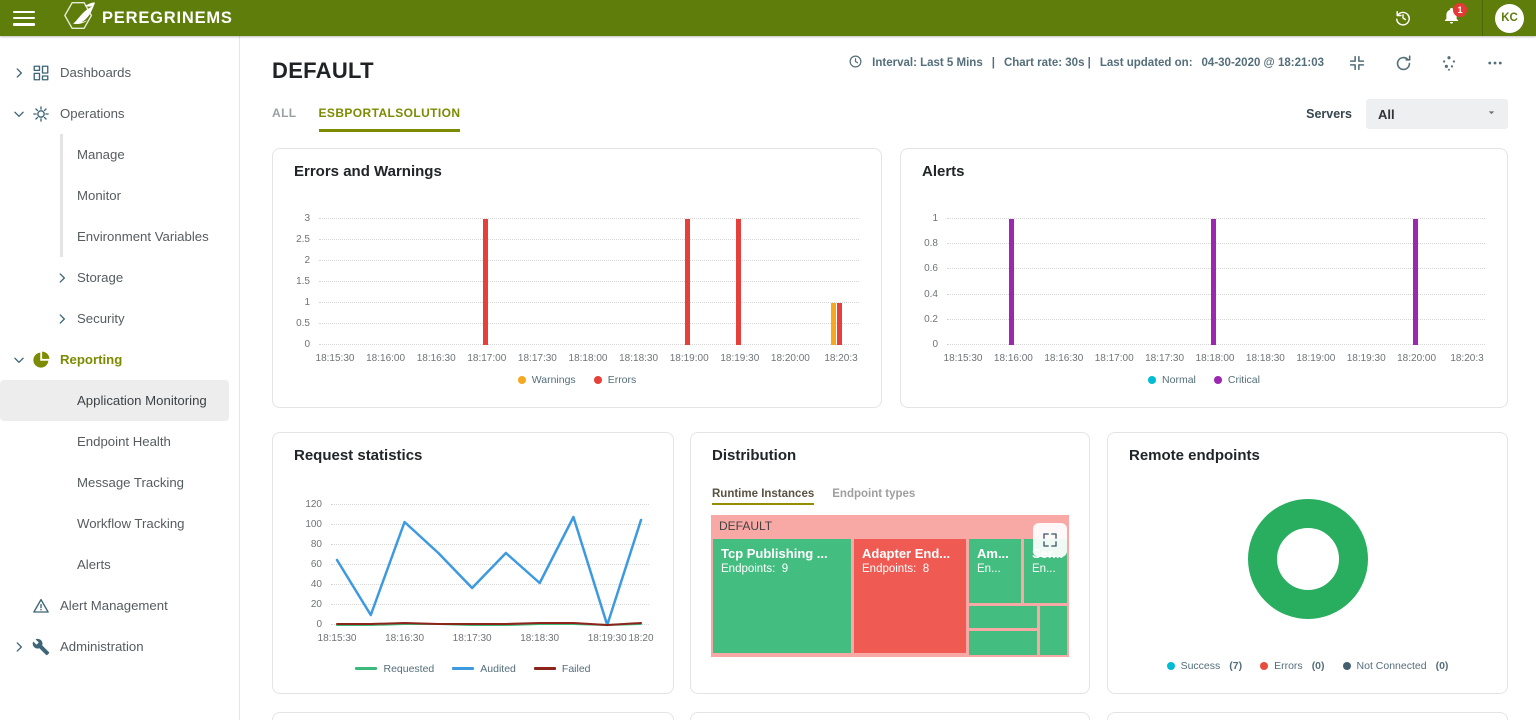 The width and height of the screenshot is (1536, 720). Describe the element at coordinates (498, 668) in the screenshot. I see `legend-label: Audited` at that location.